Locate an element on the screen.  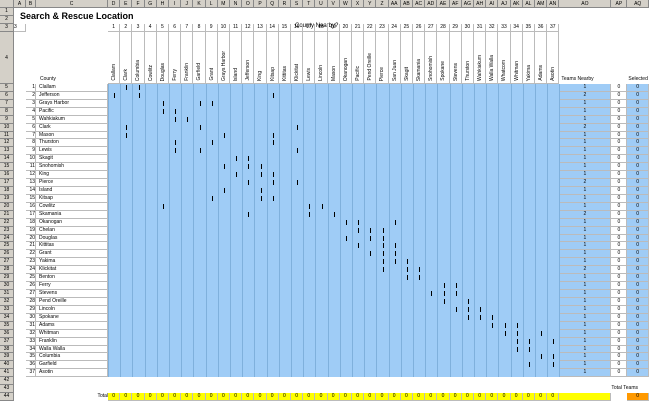
row-header-2: 2 is located at coordinates (7, 19).